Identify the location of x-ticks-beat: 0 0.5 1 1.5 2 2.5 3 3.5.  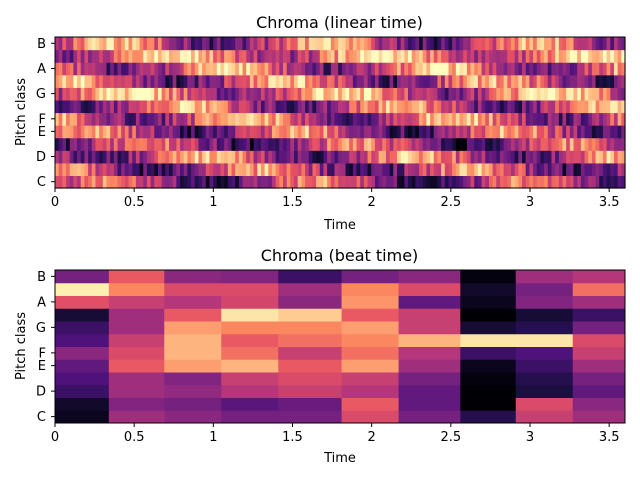
(335, 434).